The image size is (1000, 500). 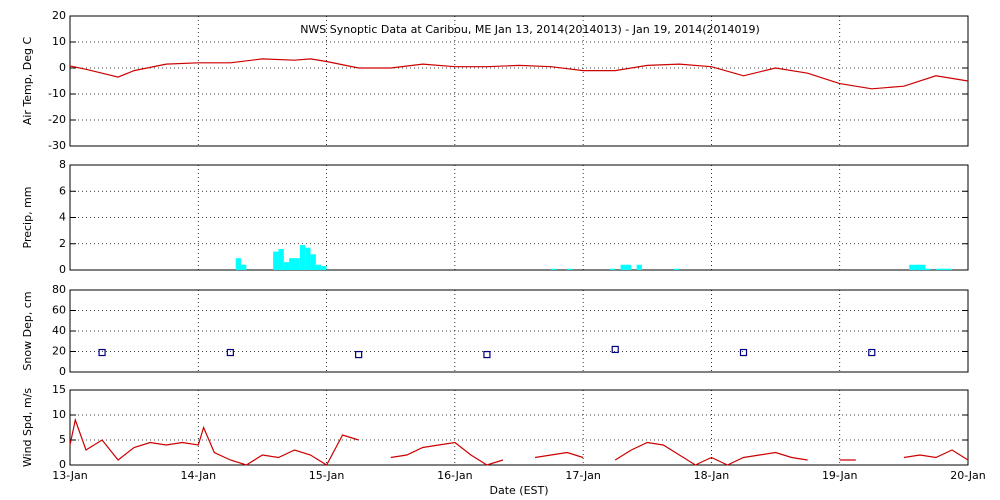 I want to click on x-tick-label: 20-Jan, so click(x=968, y=475).